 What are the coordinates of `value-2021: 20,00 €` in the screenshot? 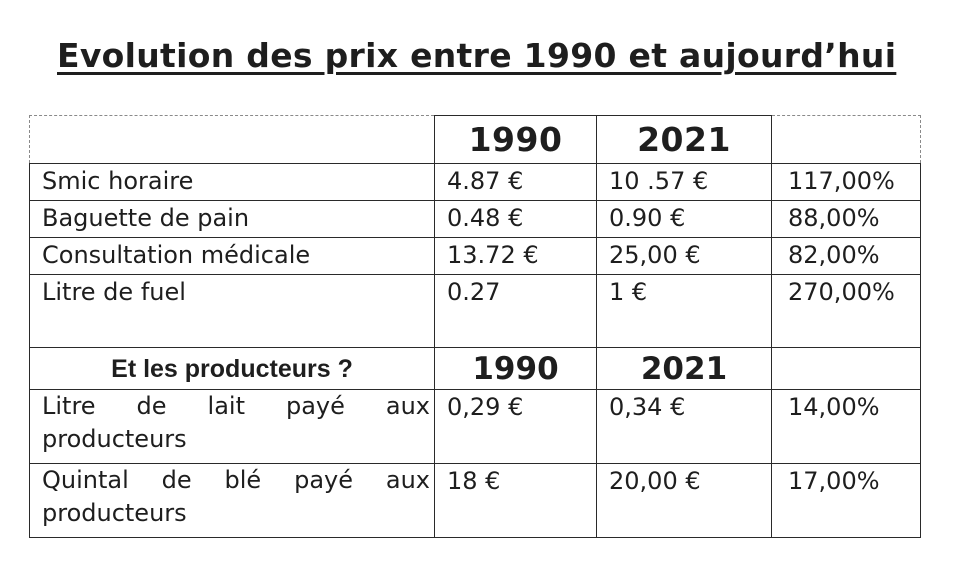 It's located at (684, 500).